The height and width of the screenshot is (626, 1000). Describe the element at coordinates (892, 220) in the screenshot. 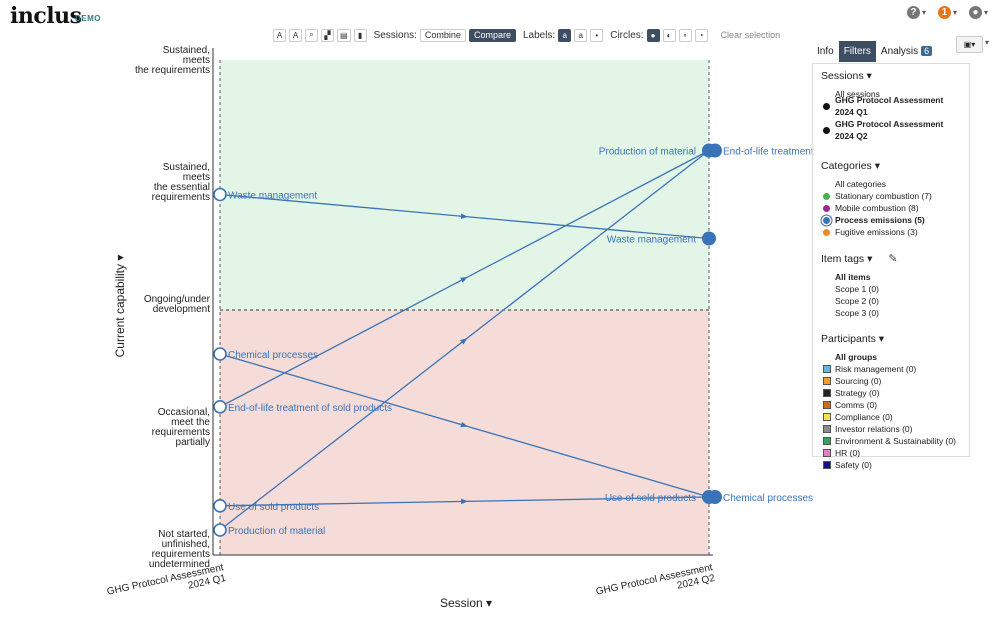

I see `category-item: Process emissions (5)` at that location.